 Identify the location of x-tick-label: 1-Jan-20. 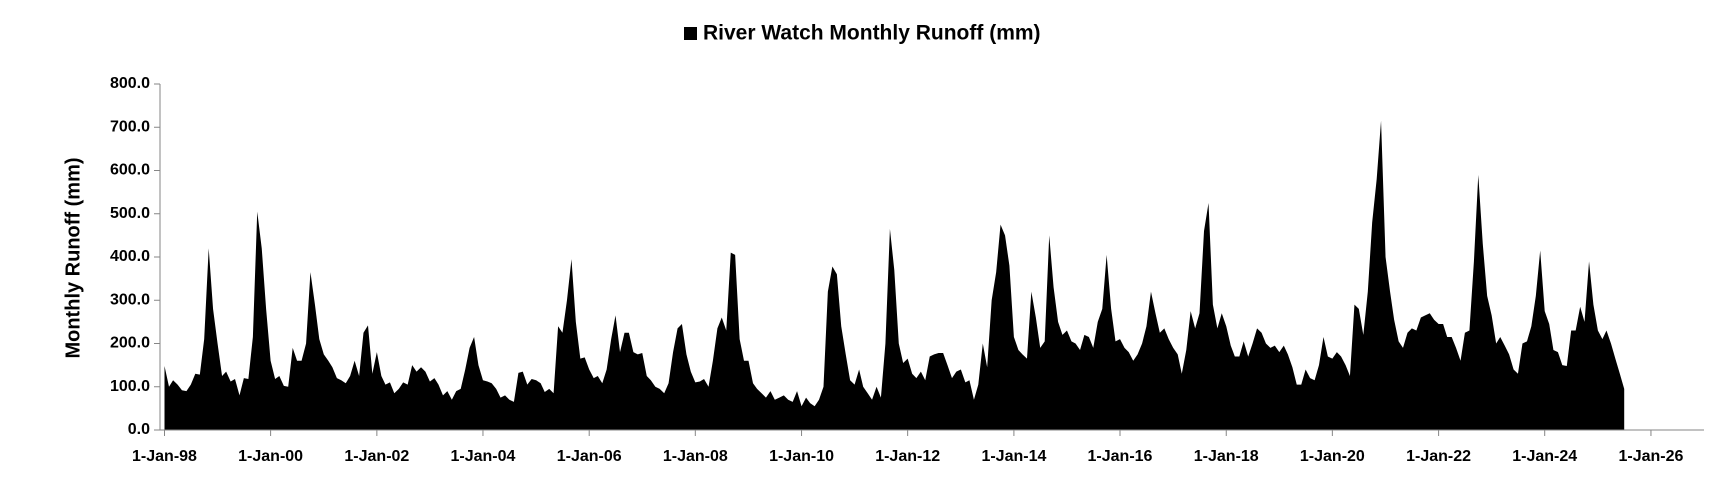
(1332, 456).